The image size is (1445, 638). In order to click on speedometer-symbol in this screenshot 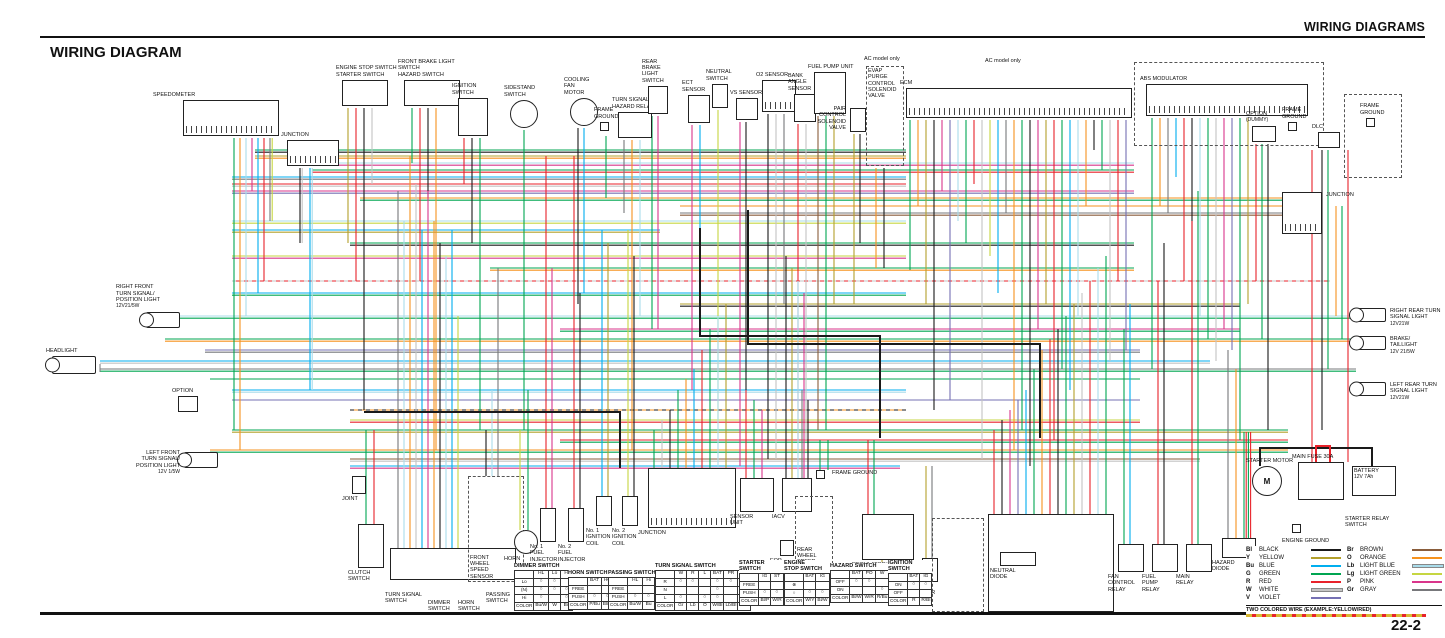, I will do `click(231, 118)`.